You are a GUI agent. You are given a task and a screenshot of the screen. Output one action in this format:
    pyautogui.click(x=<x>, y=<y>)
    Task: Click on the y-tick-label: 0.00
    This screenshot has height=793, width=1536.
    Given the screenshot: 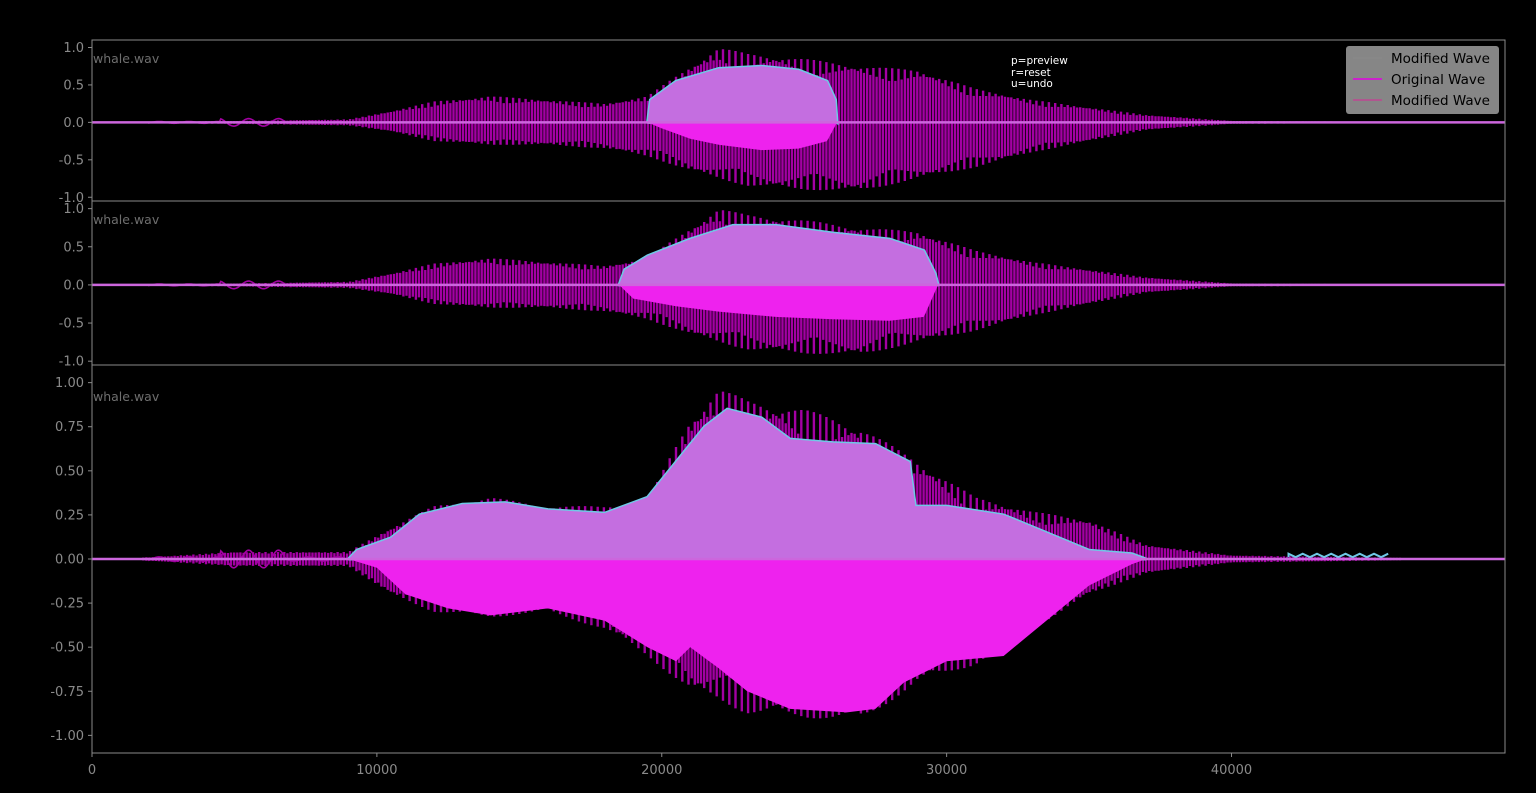 What is the action you would take?
    pyautogui.click(x=69, y=560)
    